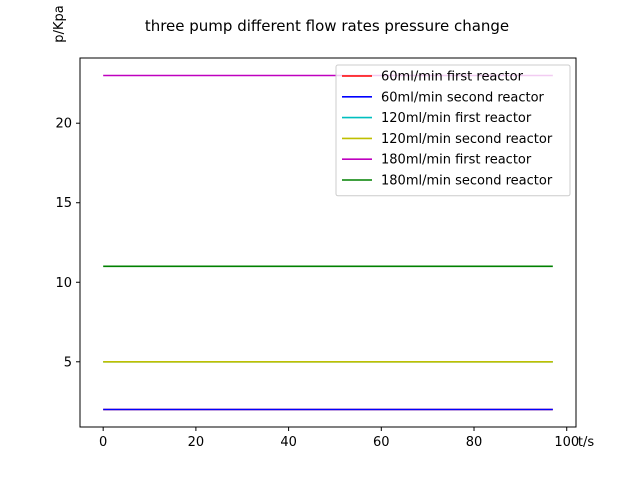  I want to click on x-tick-label: 80, so click(474, 442).